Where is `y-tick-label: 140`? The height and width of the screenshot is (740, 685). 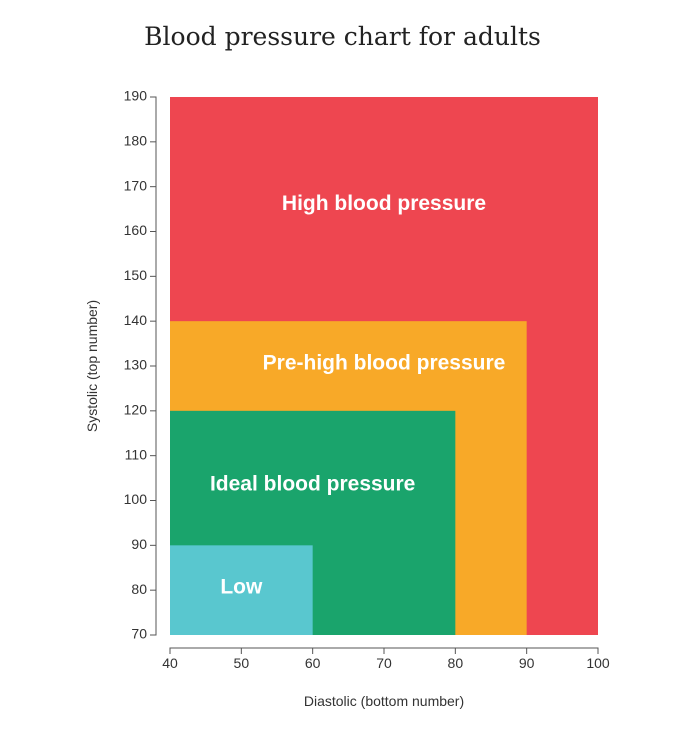 y-tick-label: 140 is located at coordinates (136, 320).